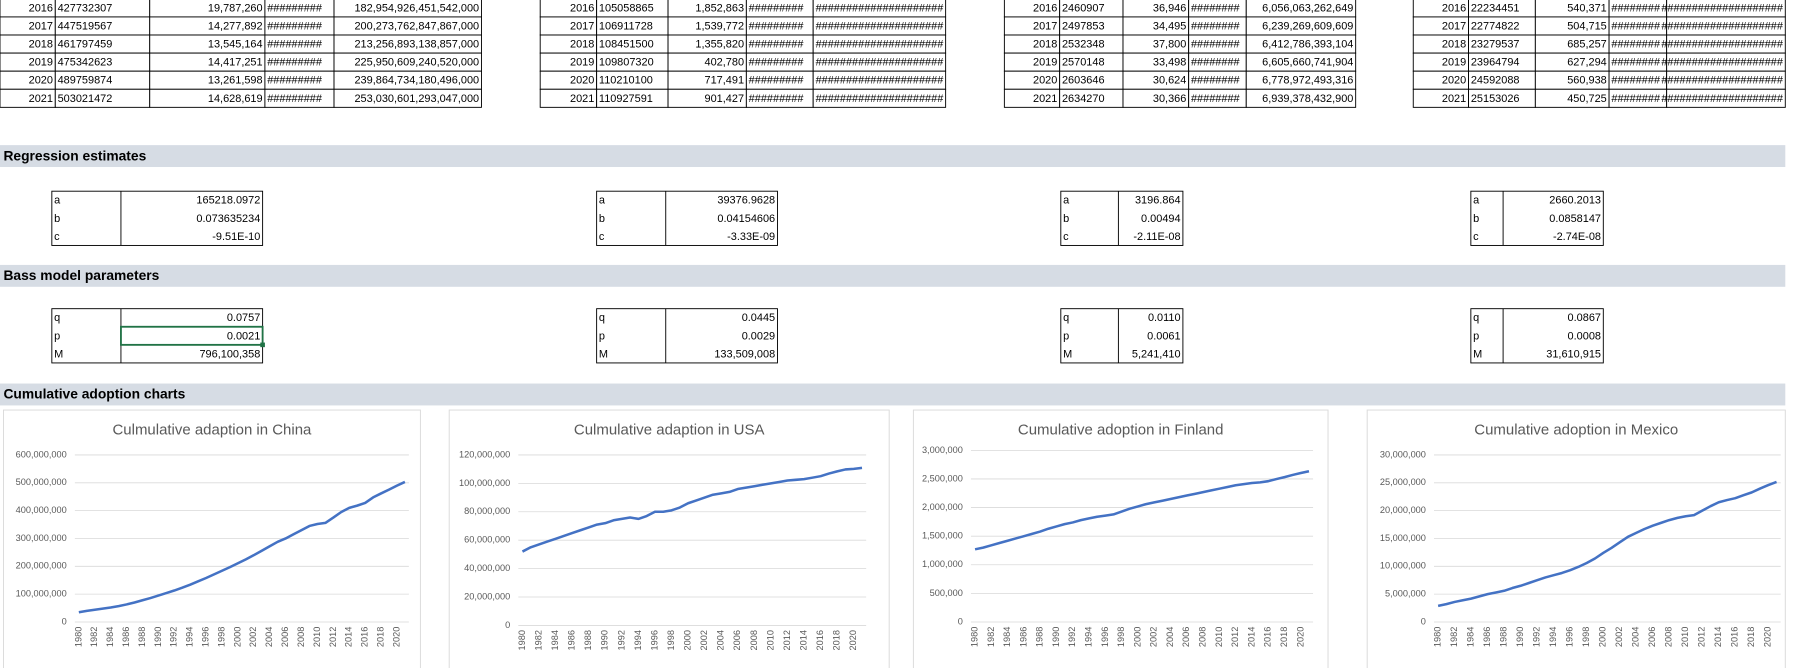 Image resolution: width=1806 pixels, height=668 pixels. Describe the element at coordinates (725, 99) in the screenshot. I see `cell-text: 901,427` at that location.